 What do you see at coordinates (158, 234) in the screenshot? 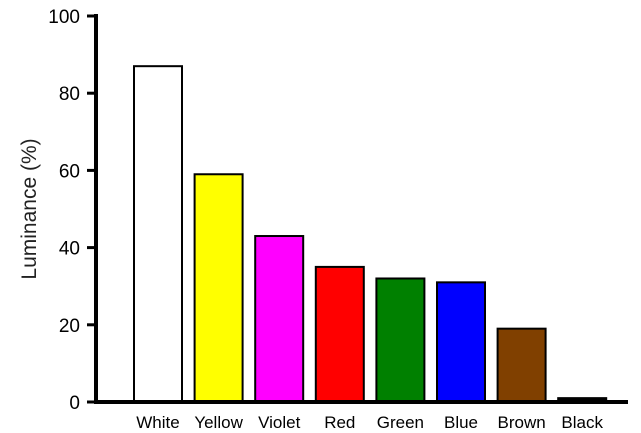
I see `bar-white` at bounding box center [158, 234].